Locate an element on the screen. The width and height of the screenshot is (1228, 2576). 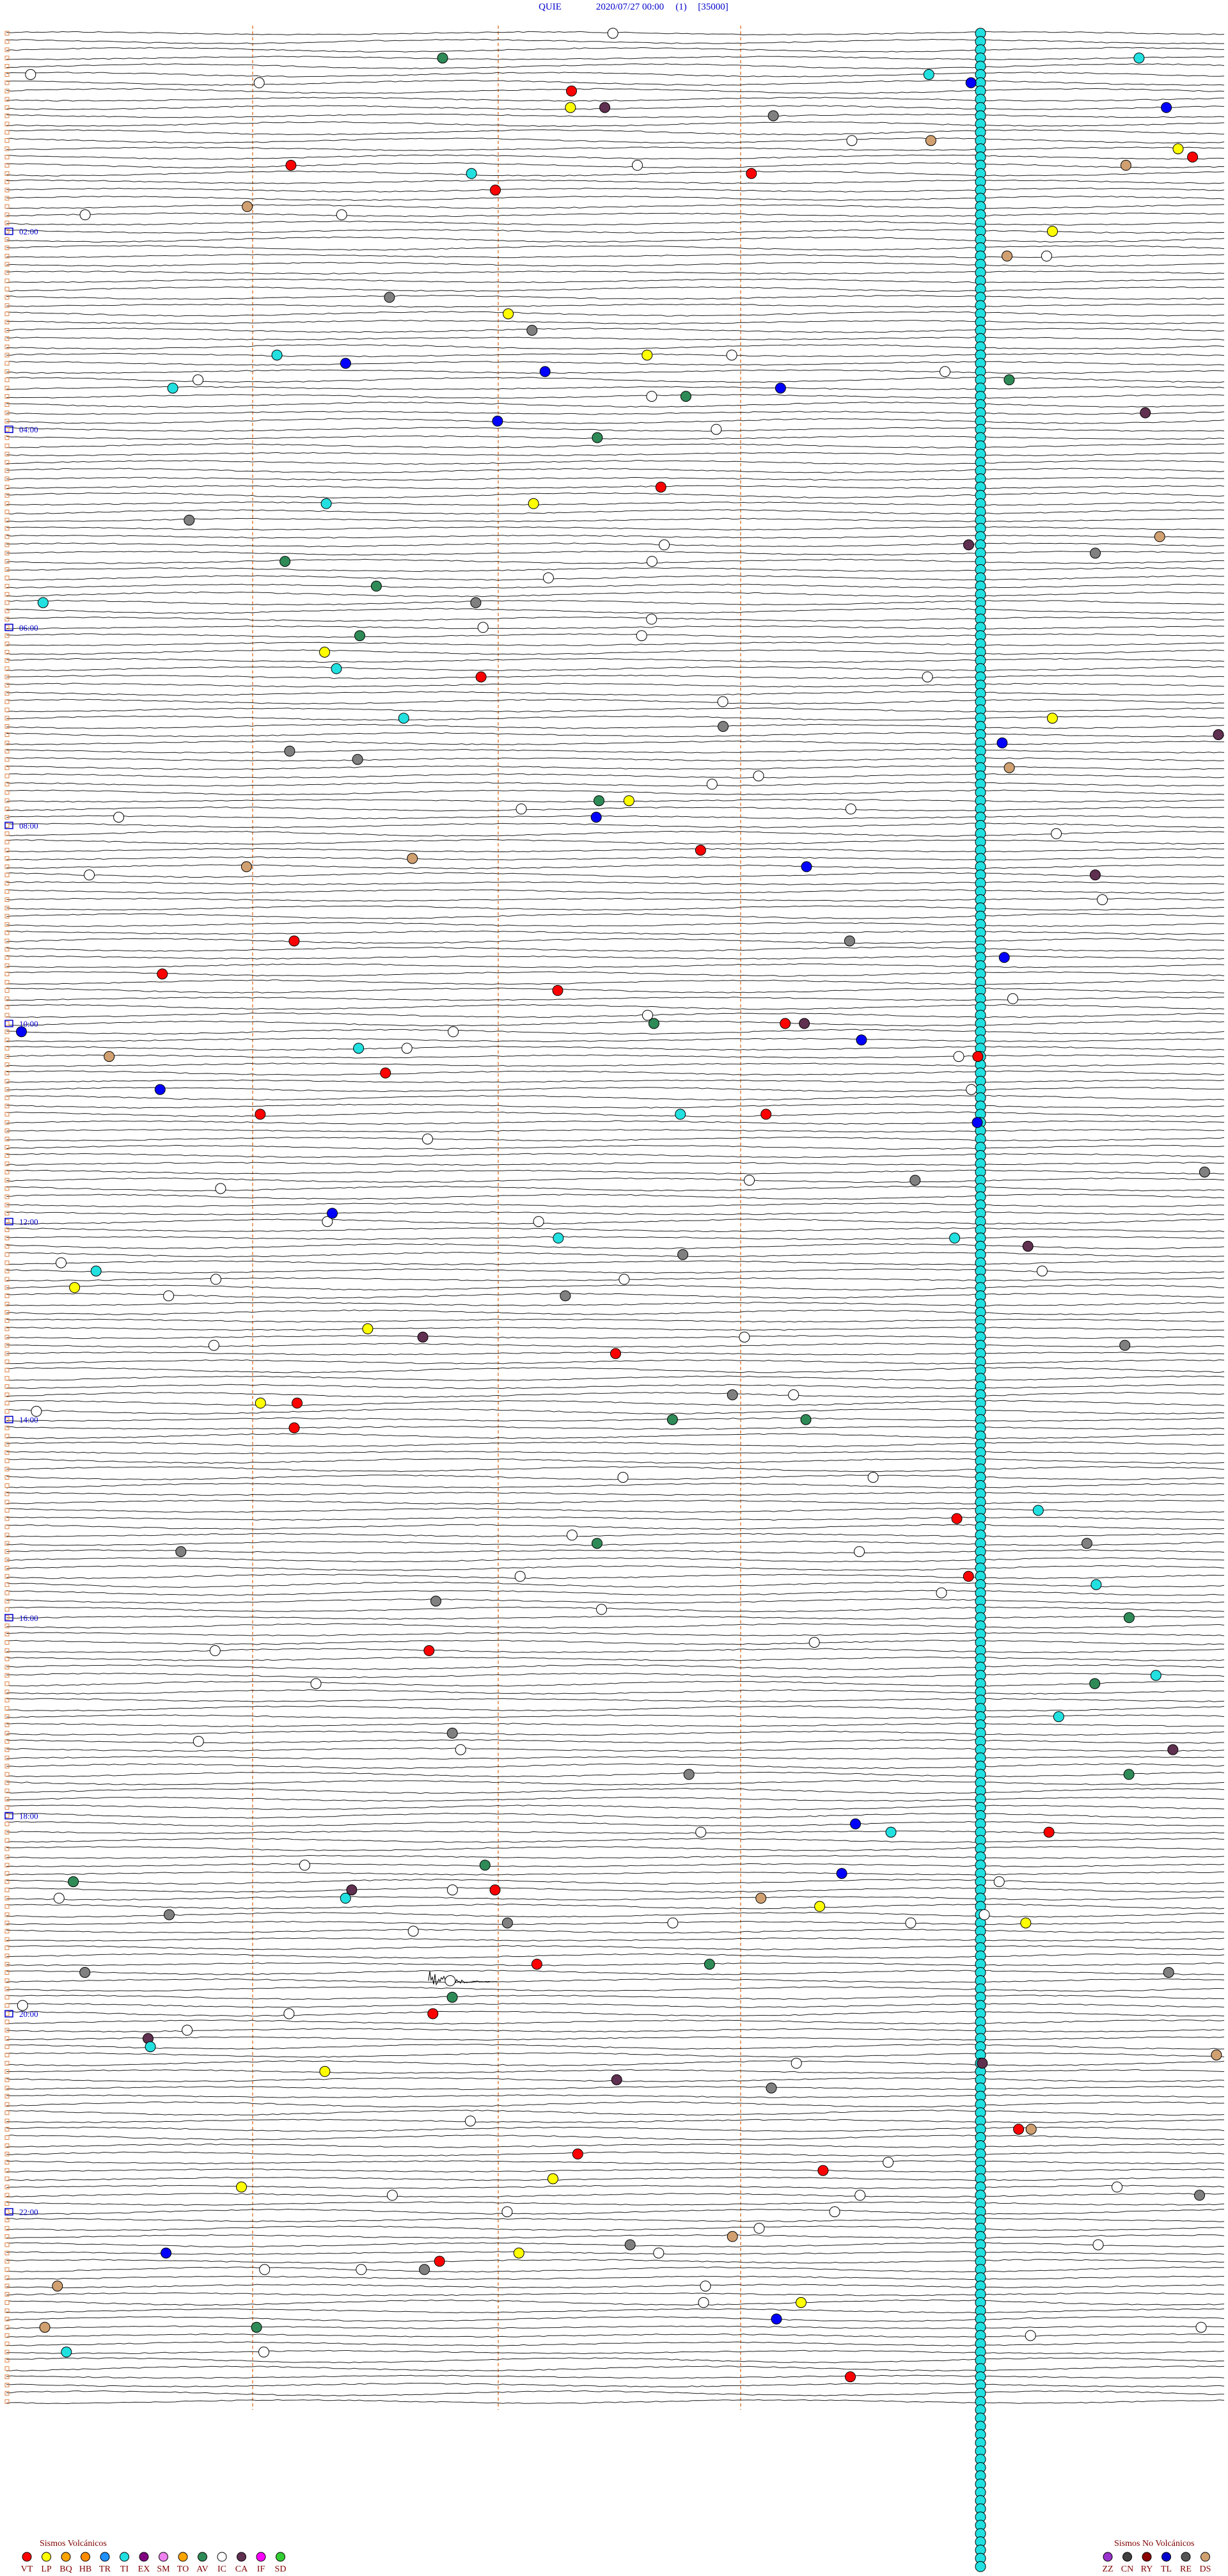
legend-code: ZZ is located at coordinates (1107, 2569).